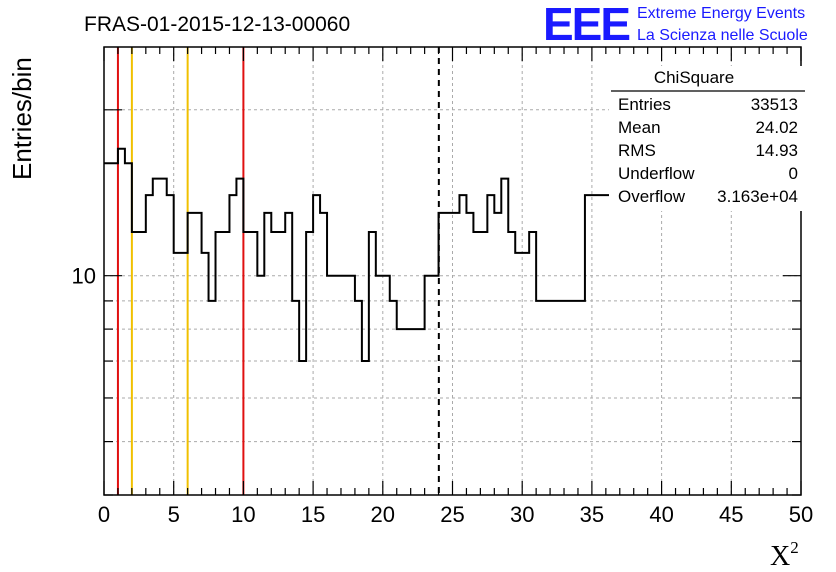 Image resolution: width=836 pixels, height=572 pixels. I want to click on x-tick-label: 35, so click(592, 514).